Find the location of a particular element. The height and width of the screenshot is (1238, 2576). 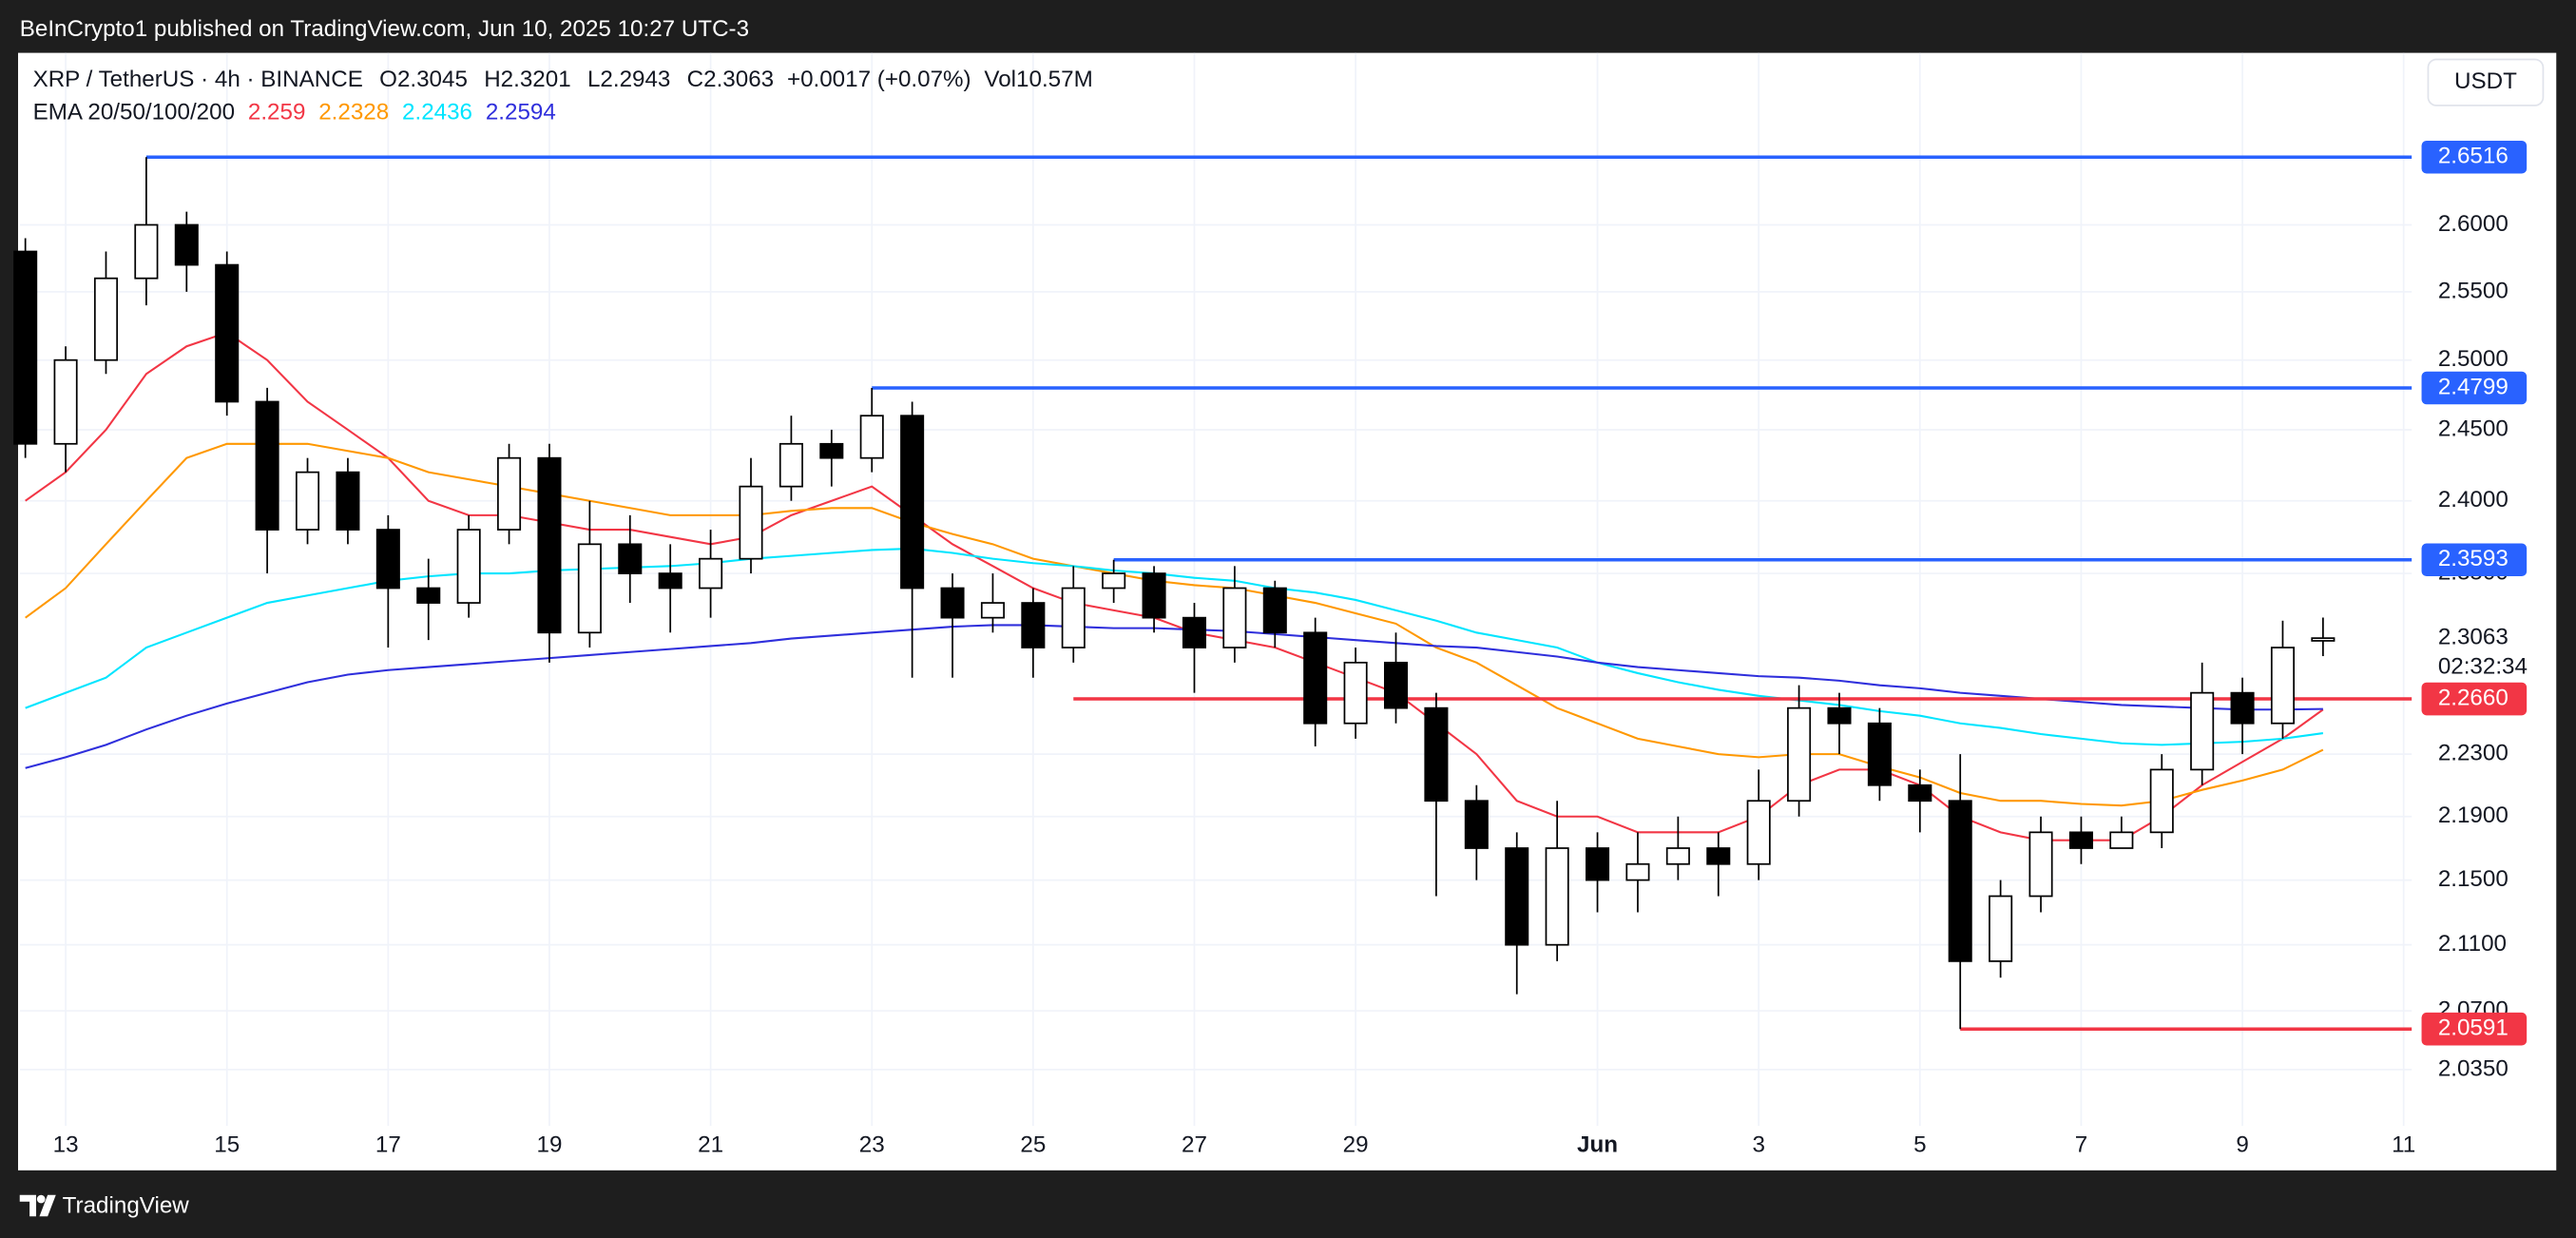

x-tick-label: 13 is located at coordinates (66, 1145).